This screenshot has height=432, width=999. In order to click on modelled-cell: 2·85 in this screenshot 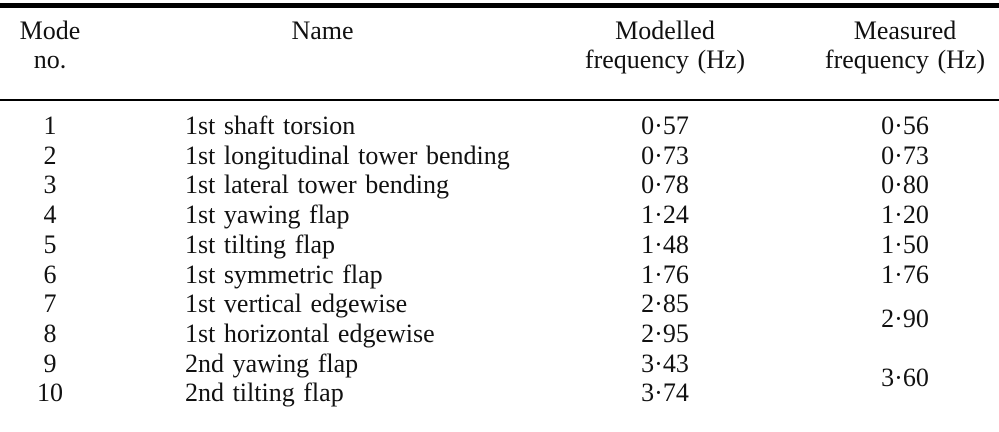, I will do `click(665, 304)`.